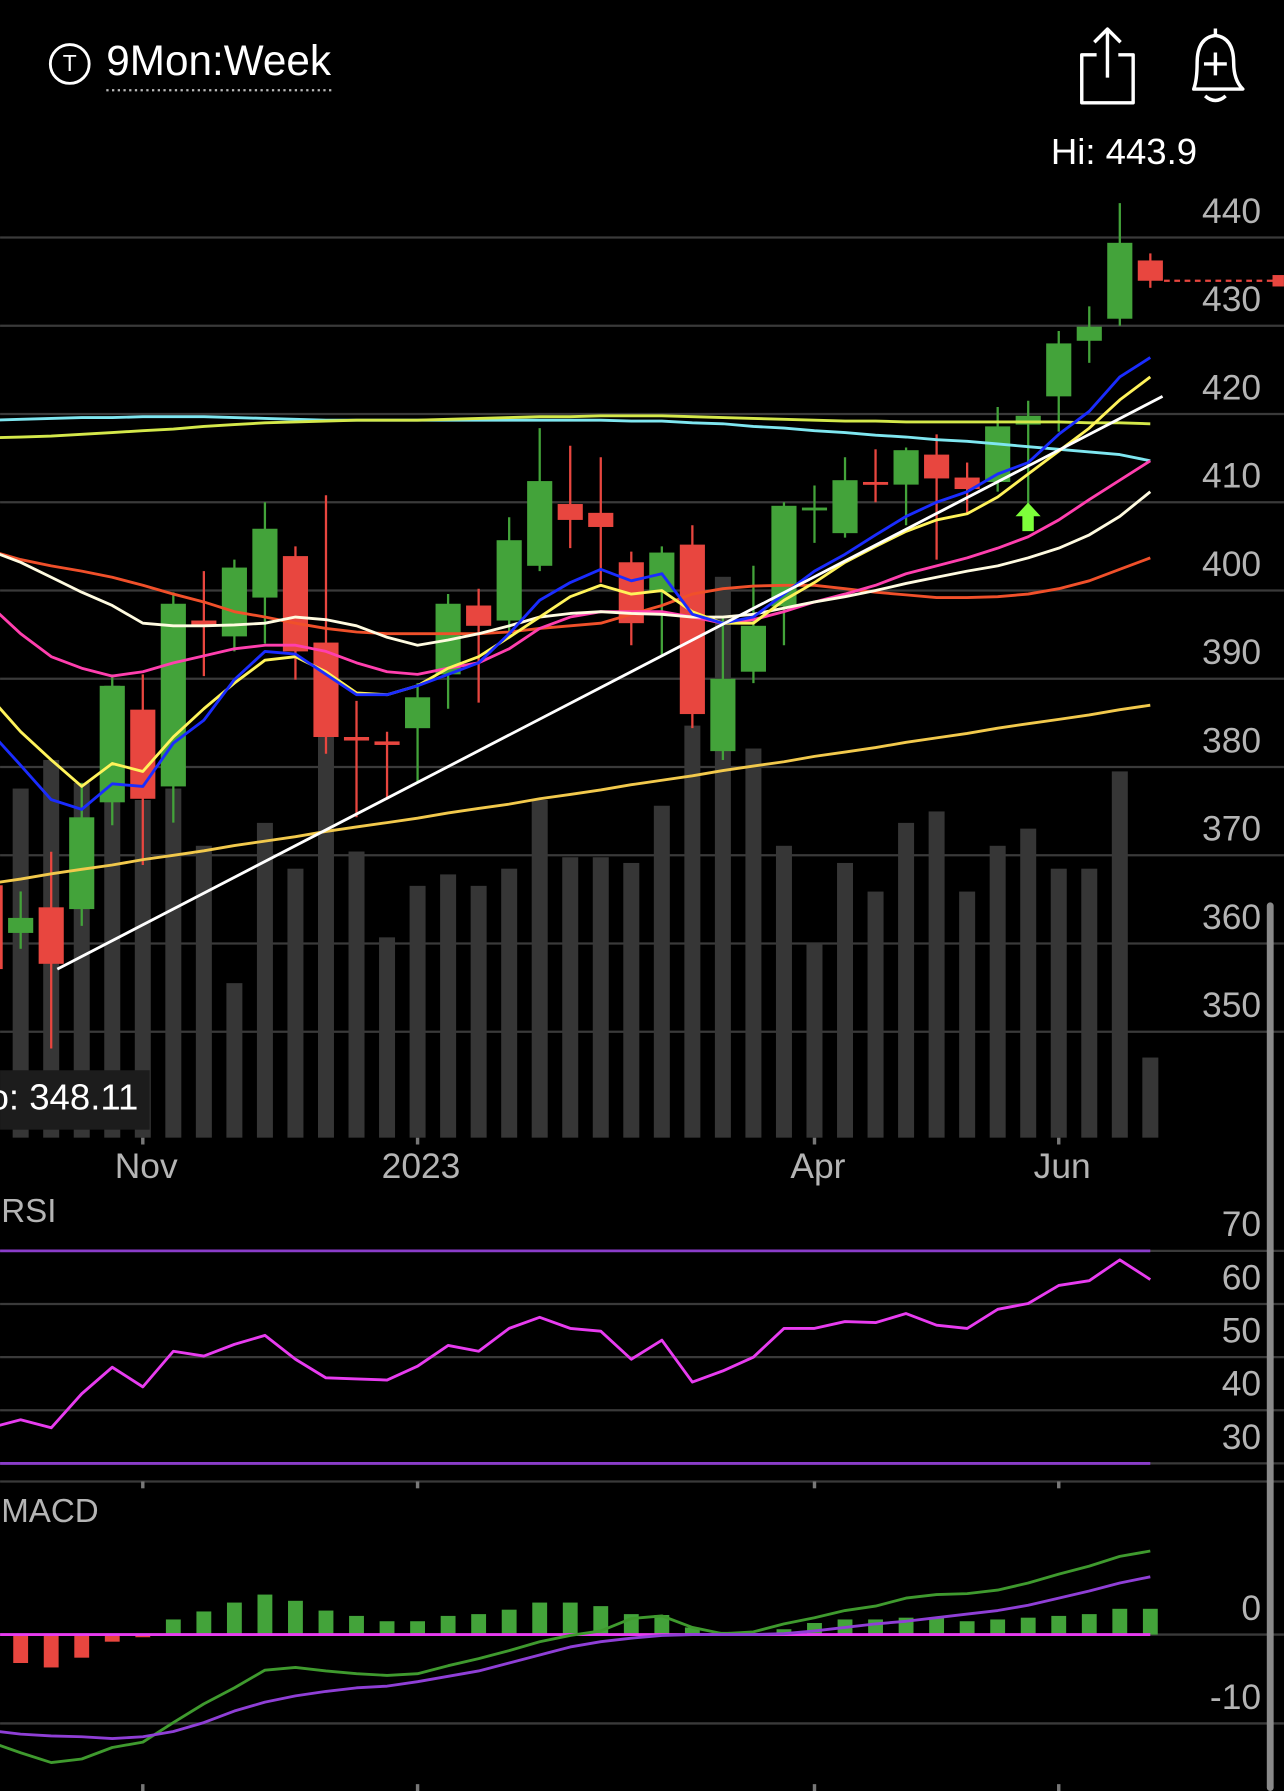  What do you see at coordinates (575, 1656) in the screenshot?
I see `macd-line` at bounding box center [575, 1656].